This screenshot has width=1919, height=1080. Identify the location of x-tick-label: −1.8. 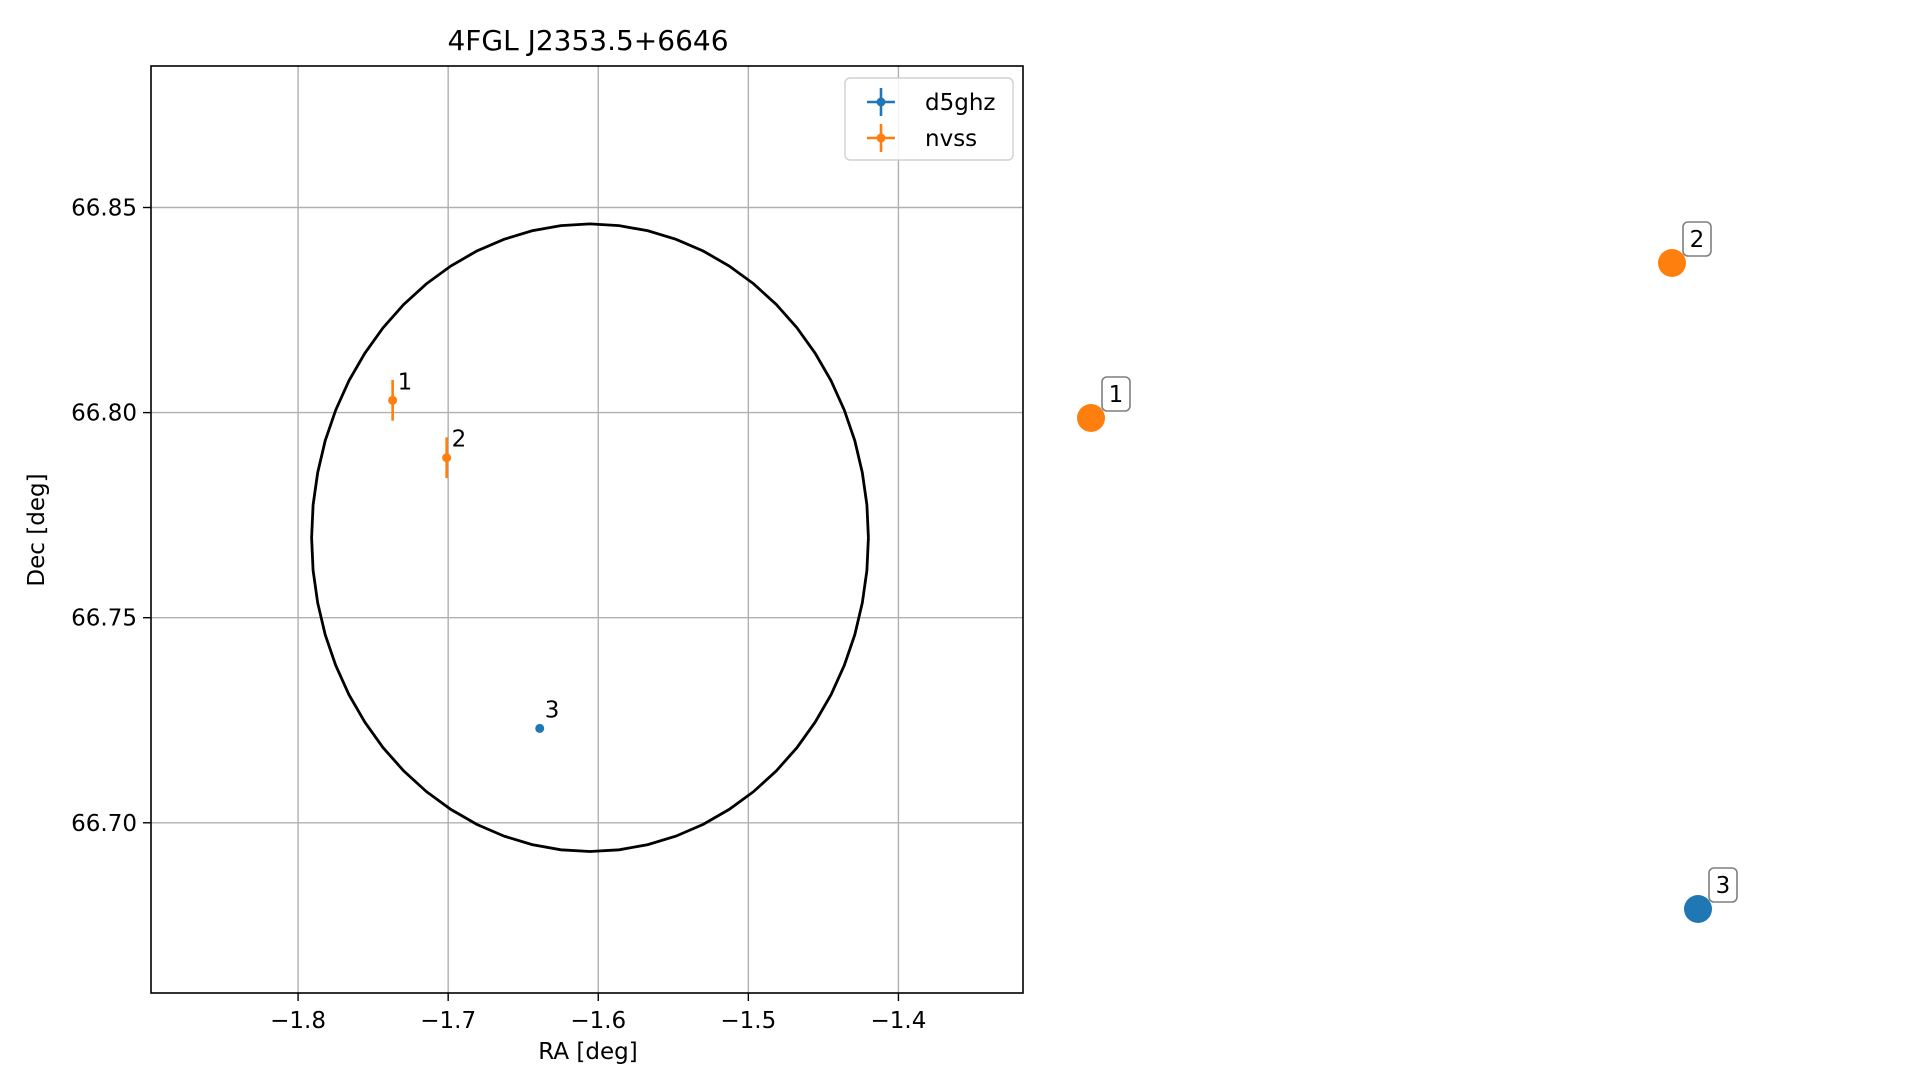
(298, 1021).